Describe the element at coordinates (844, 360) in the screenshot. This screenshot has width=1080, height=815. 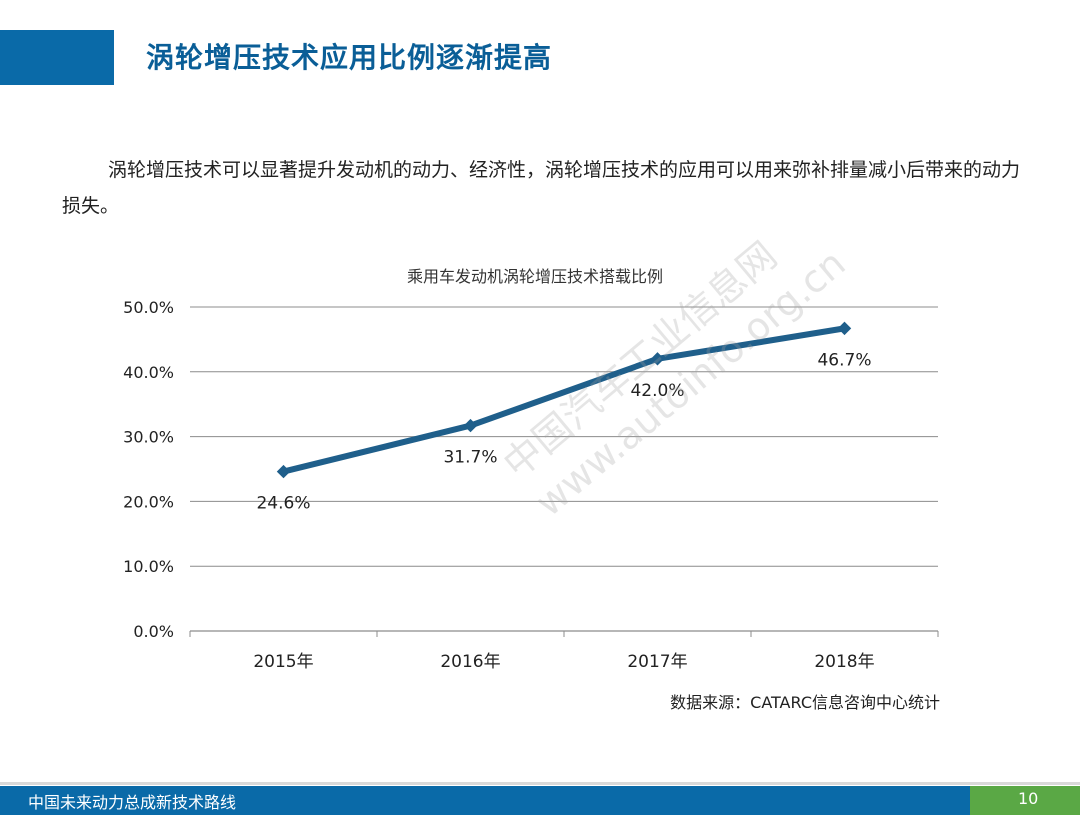
I see `data-label: 46.7%` at that location.